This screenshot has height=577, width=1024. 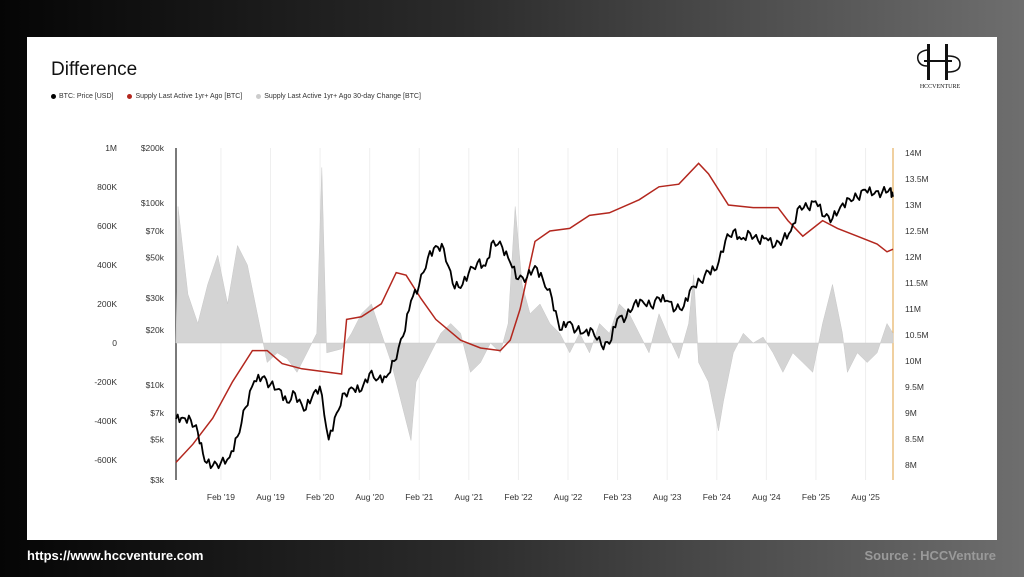 I want to click on x-tick-label: Feb '25, so click(x=816, y=497).